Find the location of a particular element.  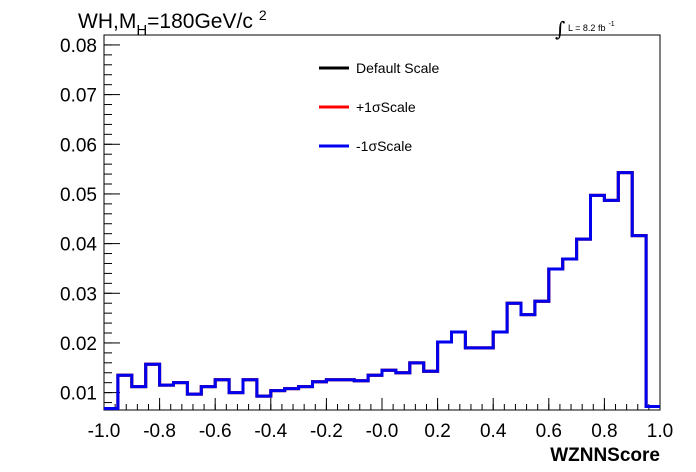

x-tick-label: 0.6 is located at coordinates (549, 431).